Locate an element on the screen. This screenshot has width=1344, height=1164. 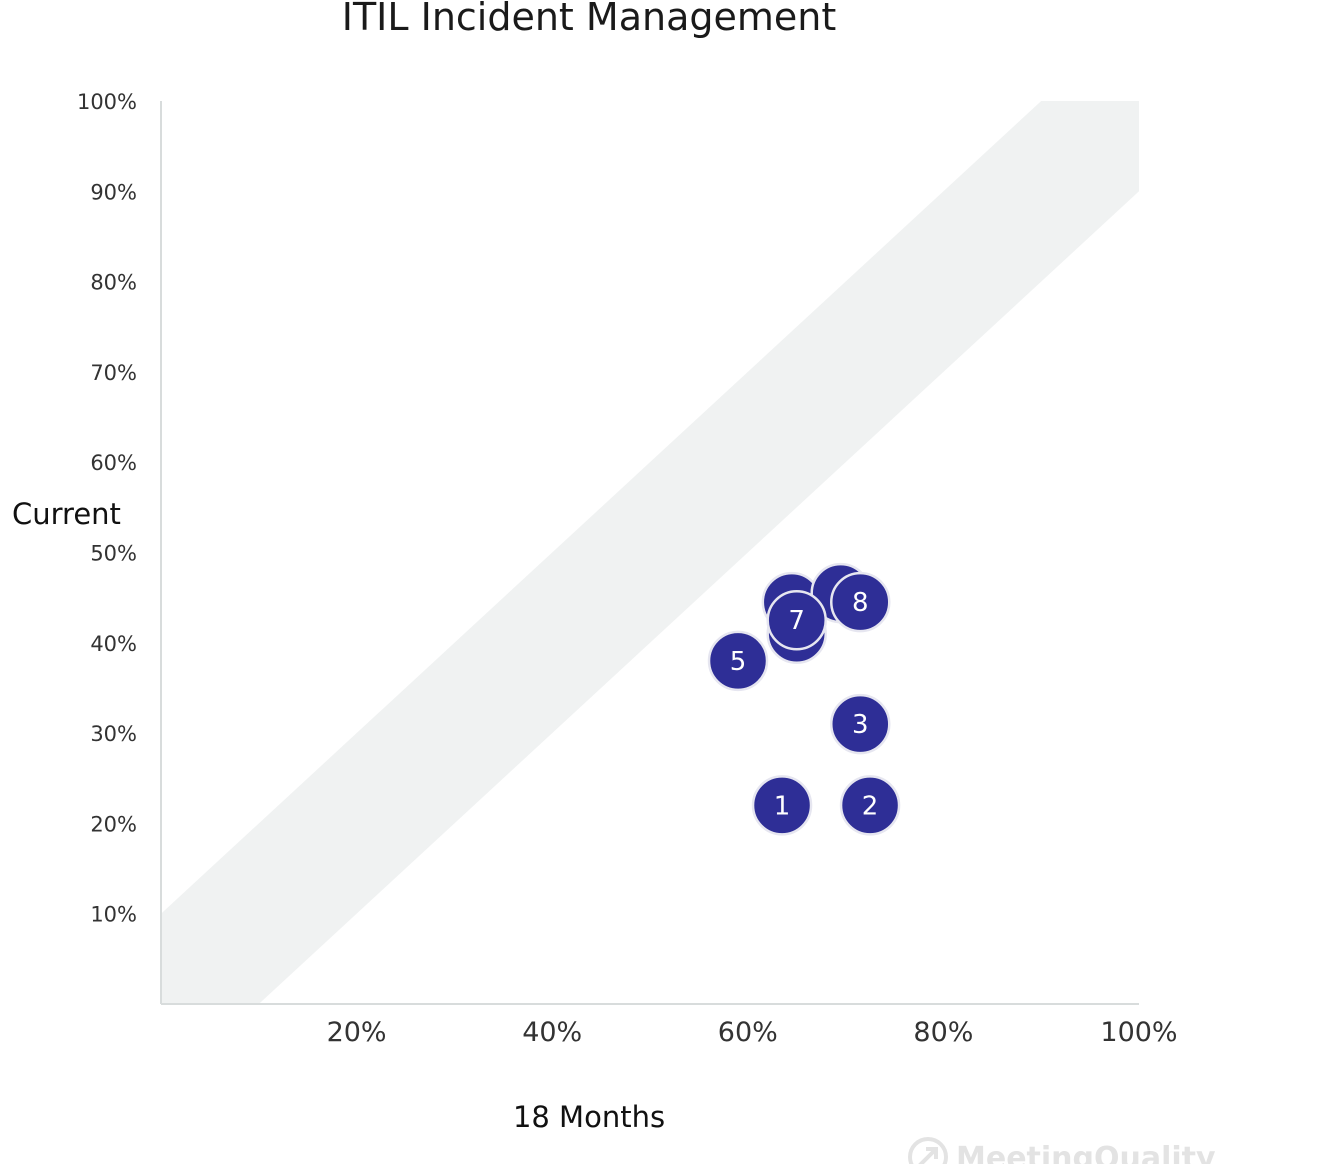
data-point-label: 8 is located at coordinates (860, 603).